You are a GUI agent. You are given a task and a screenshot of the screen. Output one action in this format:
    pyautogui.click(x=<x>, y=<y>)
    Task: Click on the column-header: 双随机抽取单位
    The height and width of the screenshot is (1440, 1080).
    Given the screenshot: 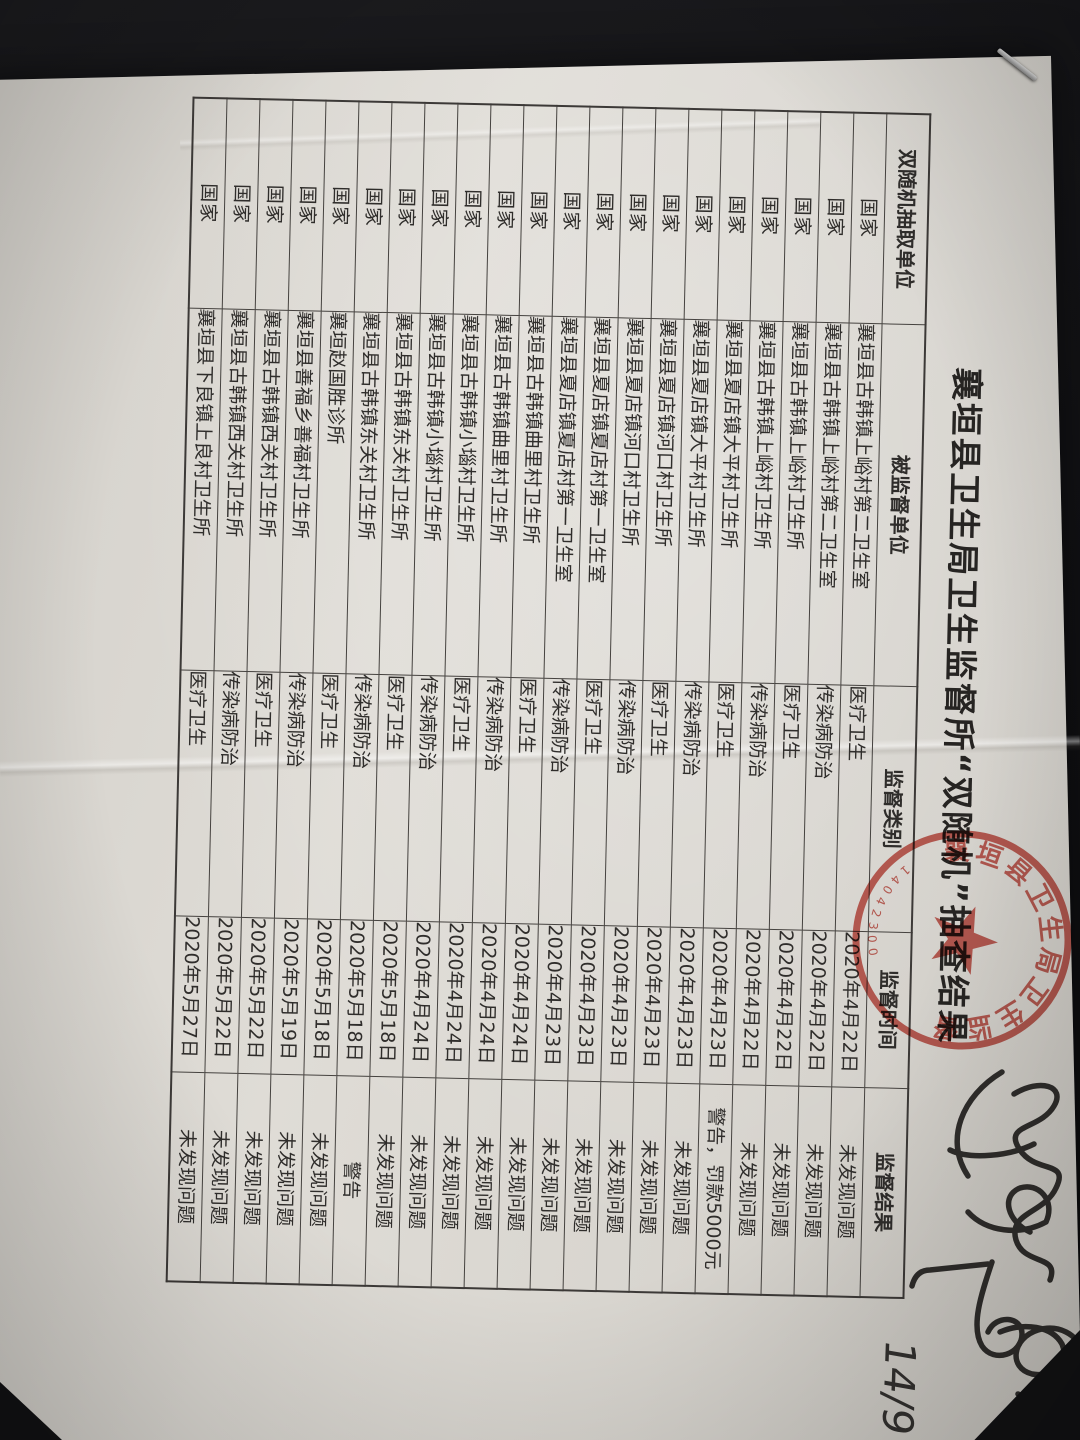 What is the action you would take?
    pyautogui.click(x=906, y=219)
    